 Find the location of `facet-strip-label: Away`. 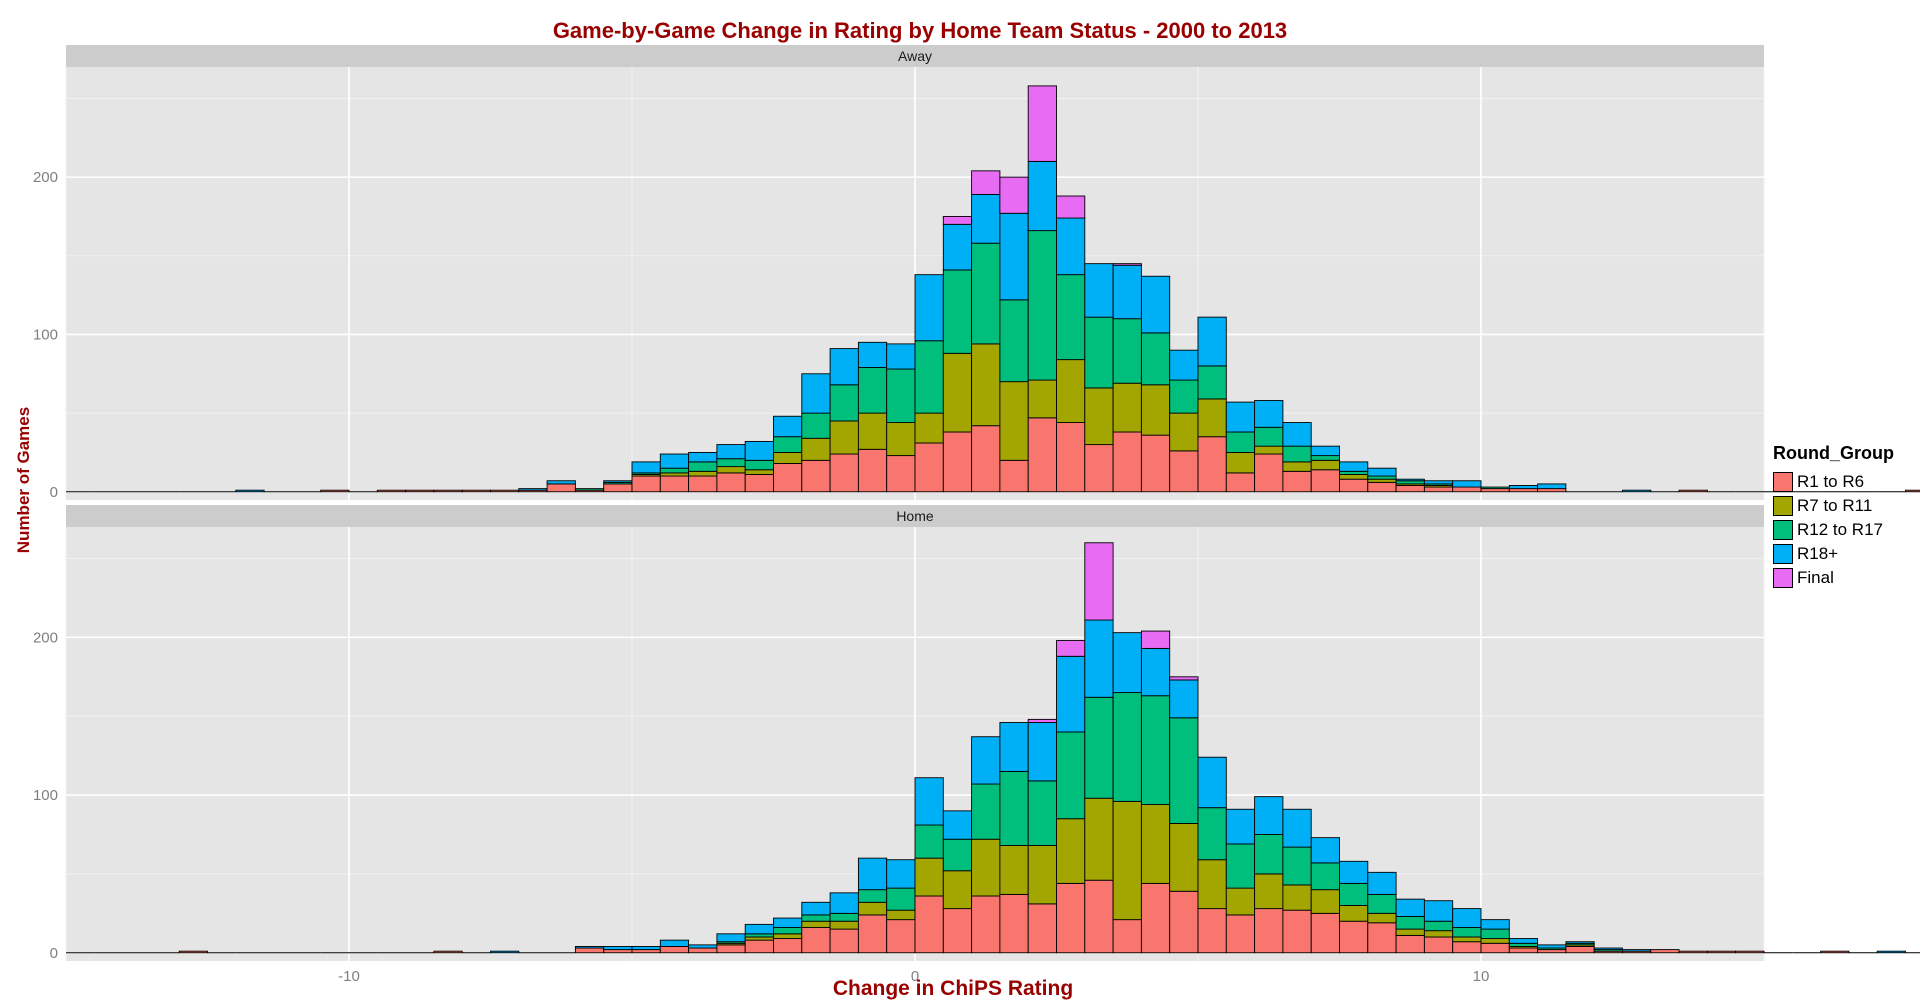

facet-strip-label: Away is located at coordinates (915, 56).